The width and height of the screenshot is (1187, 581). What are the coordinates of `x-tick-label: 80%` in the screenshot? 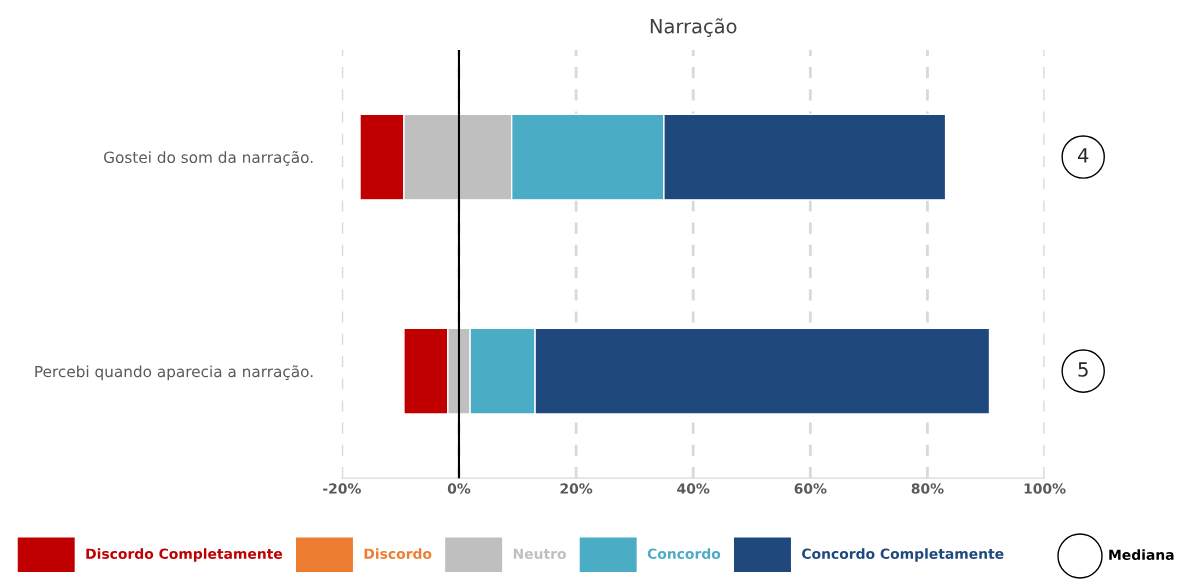 It's located at (927, 488).